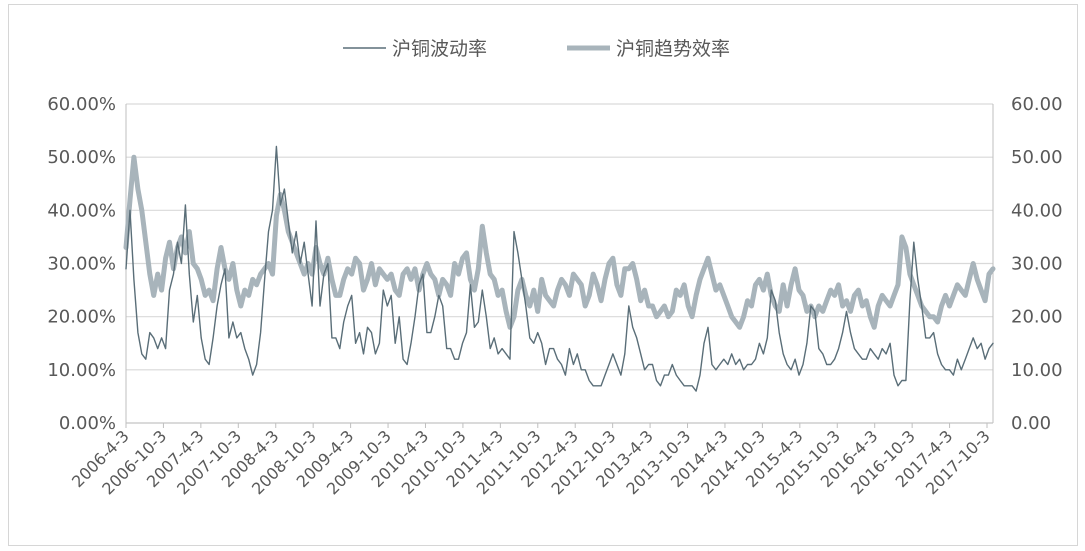  What do you see at coordinates (81, 104) in the screenshot?
I see `left-y-tick-label: 60.00%` at bounding box center [81, 104].